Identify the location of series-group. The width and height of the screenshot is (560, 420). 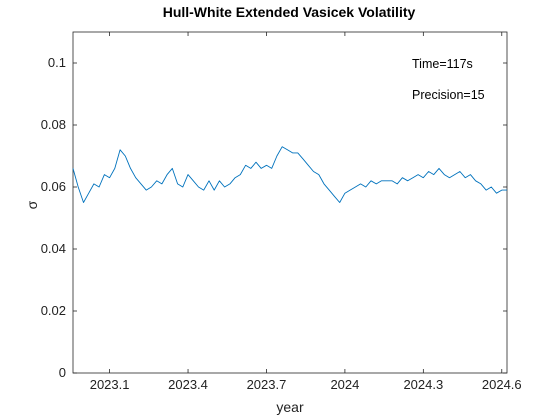
(289, 174).